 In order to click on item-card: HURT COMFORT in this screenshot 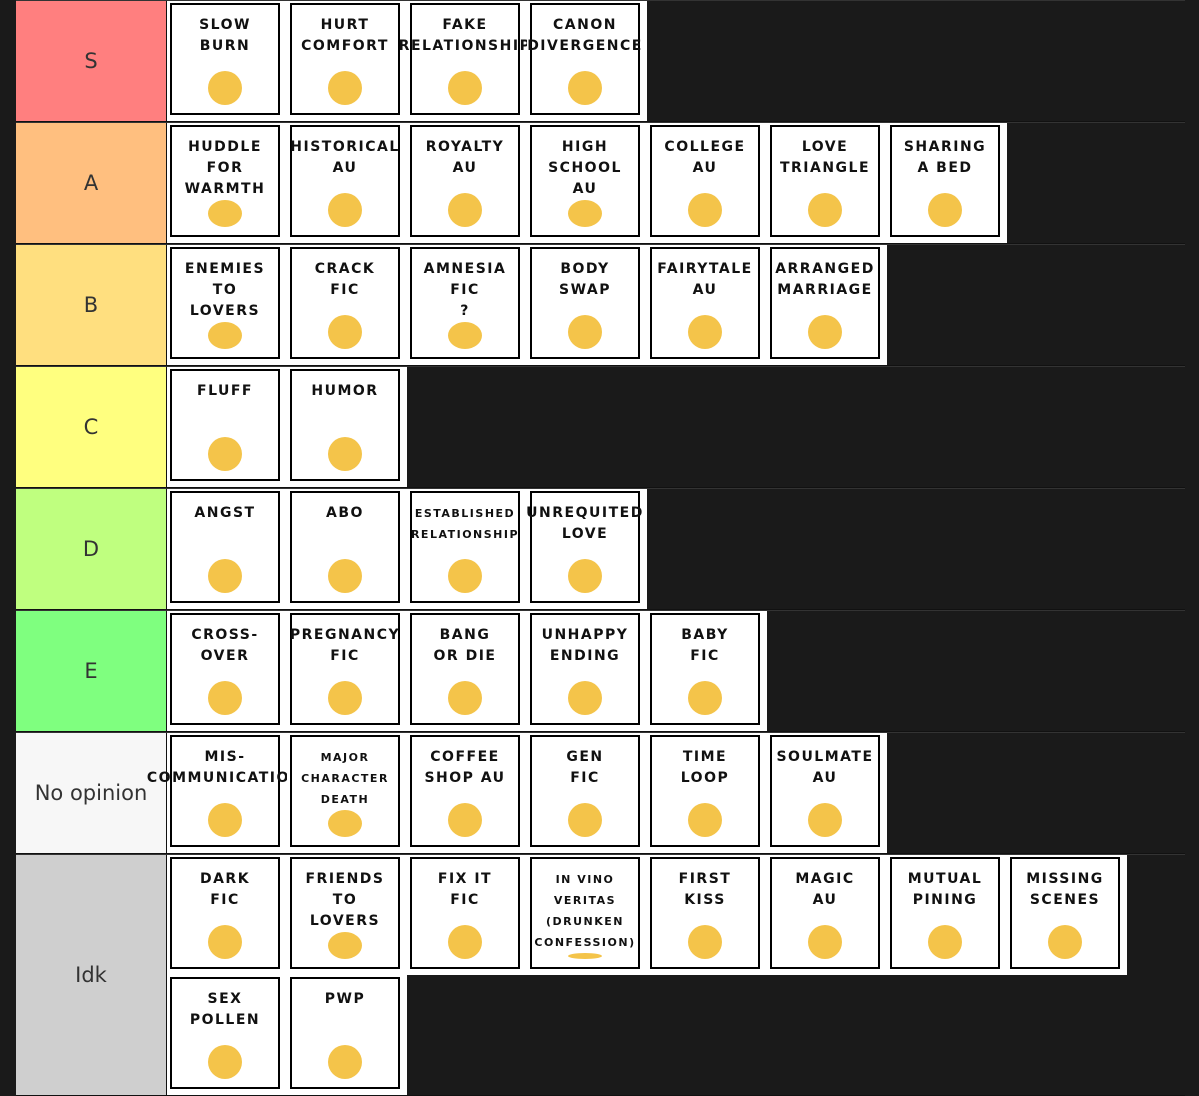, I will do `click(345, 59)`.